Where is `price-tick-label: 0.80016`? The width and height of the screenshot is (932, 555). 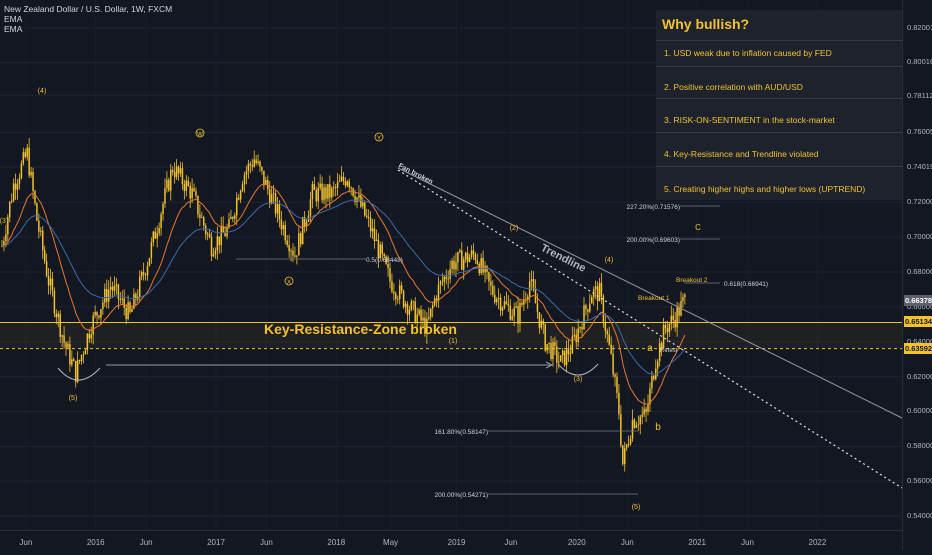
price-tick-label: 0.80016 is located at coordinates (919, 62).